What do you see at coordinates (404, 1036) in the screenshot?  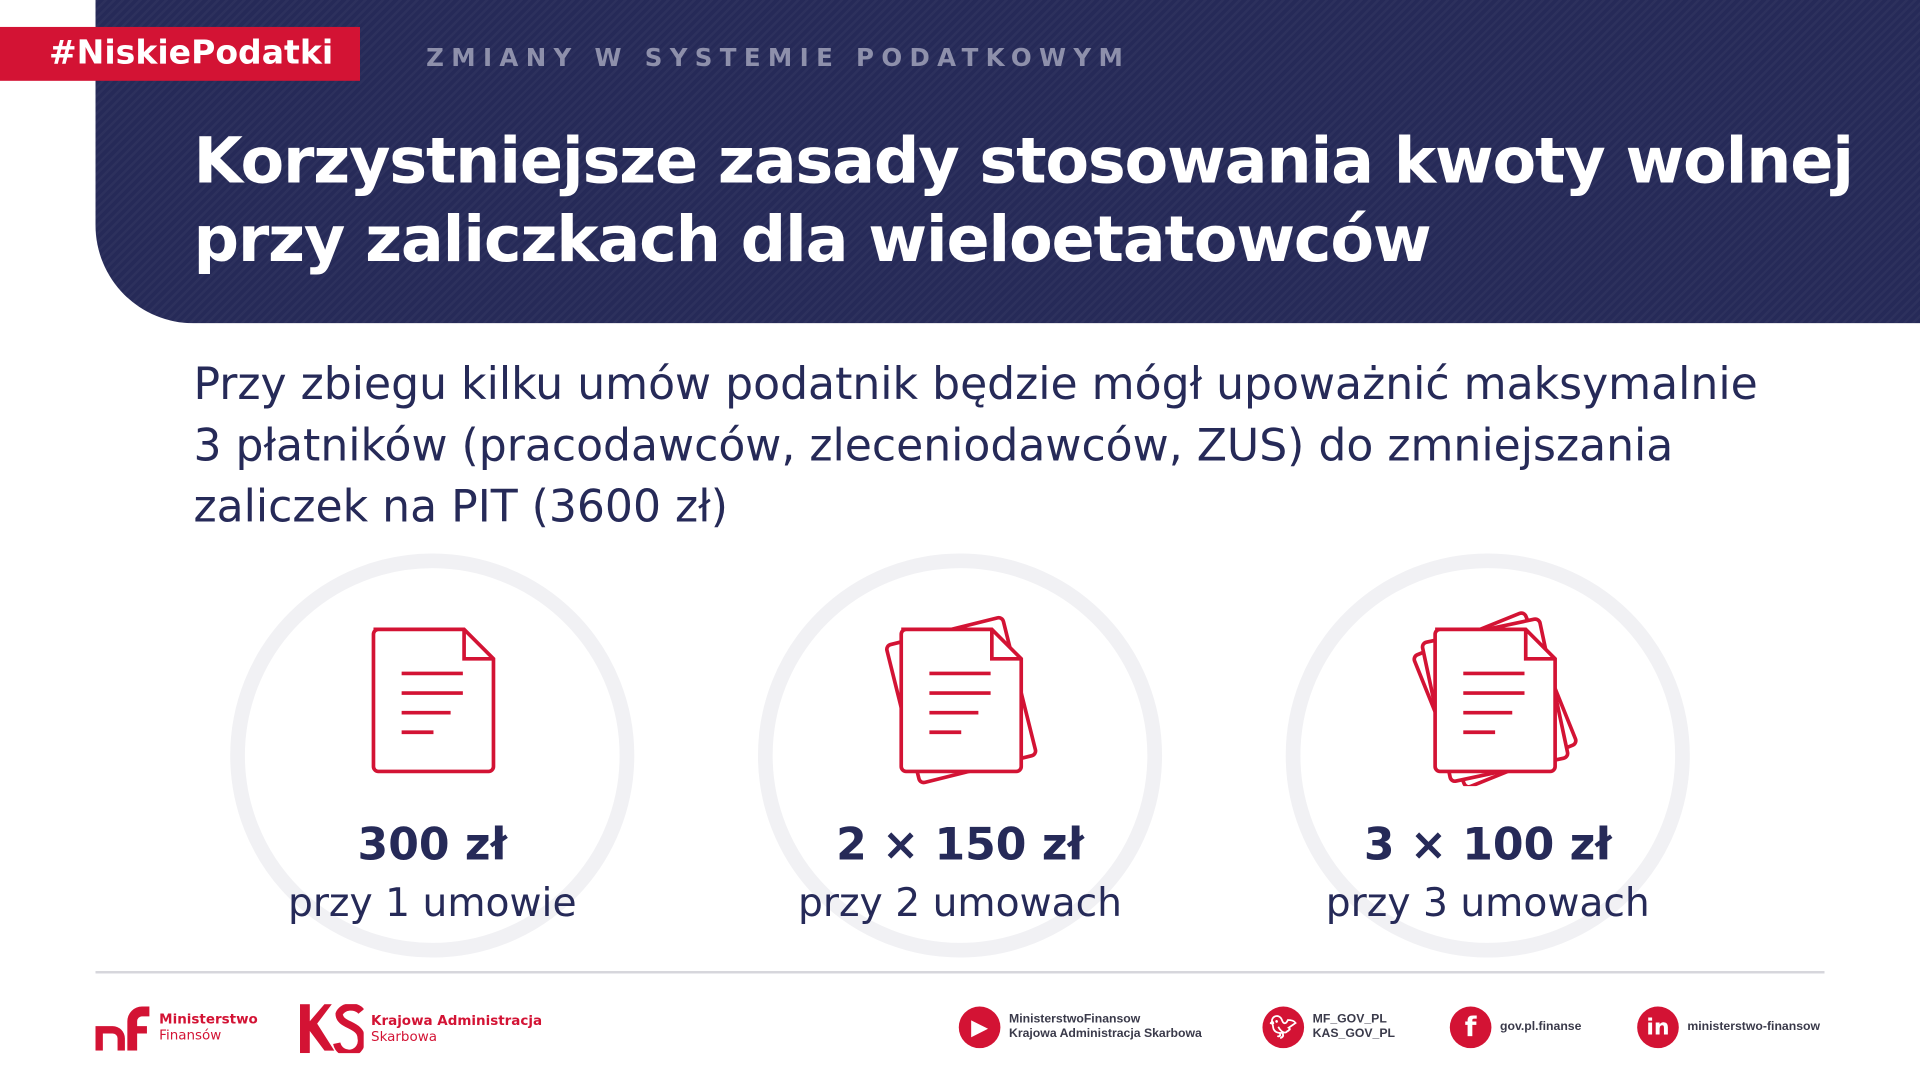 I see `kas-name-2: Skarbowa` at bounding box center [404, 1036].